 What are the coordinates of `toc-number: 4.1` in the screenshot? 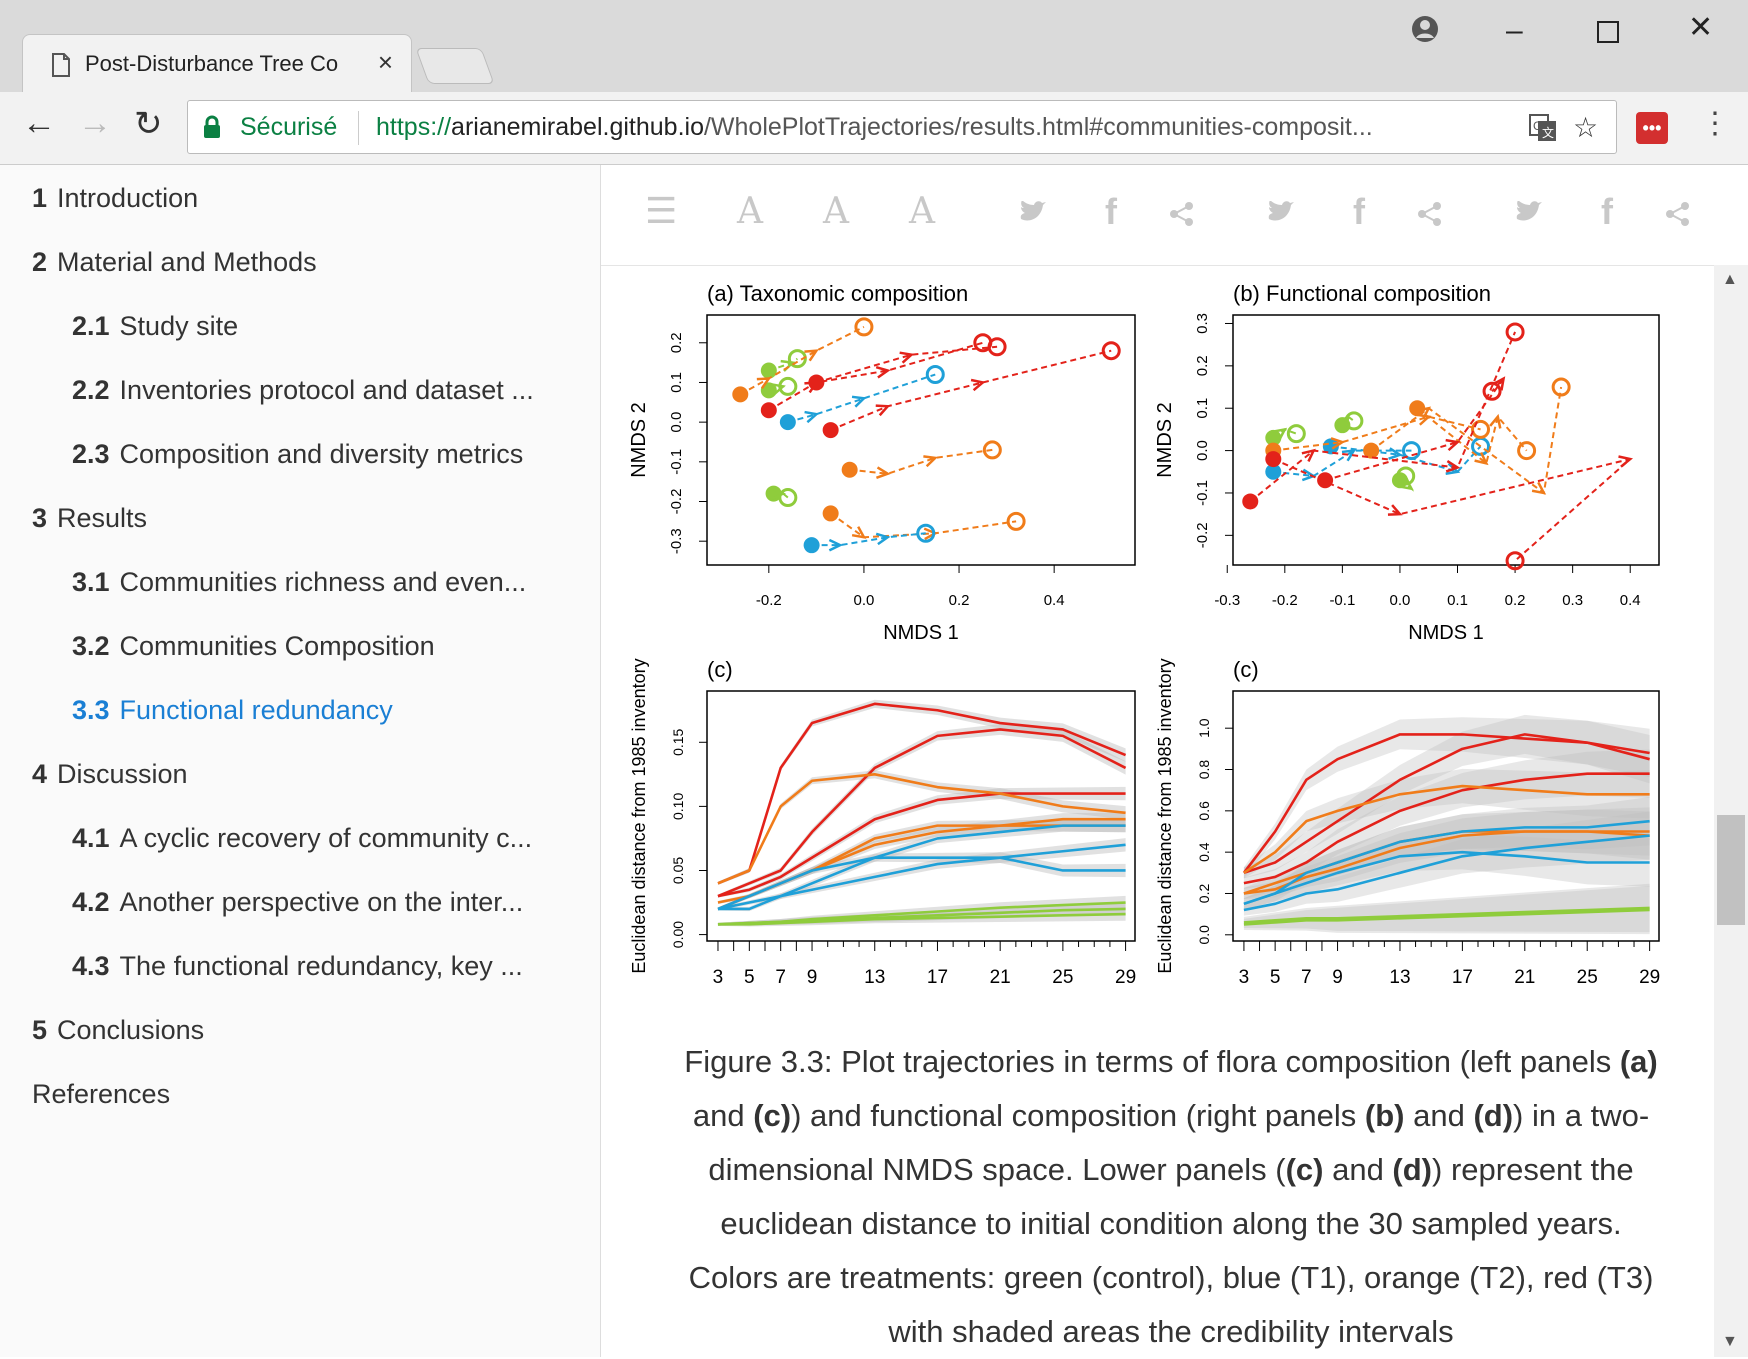 It's located at (91, 838).